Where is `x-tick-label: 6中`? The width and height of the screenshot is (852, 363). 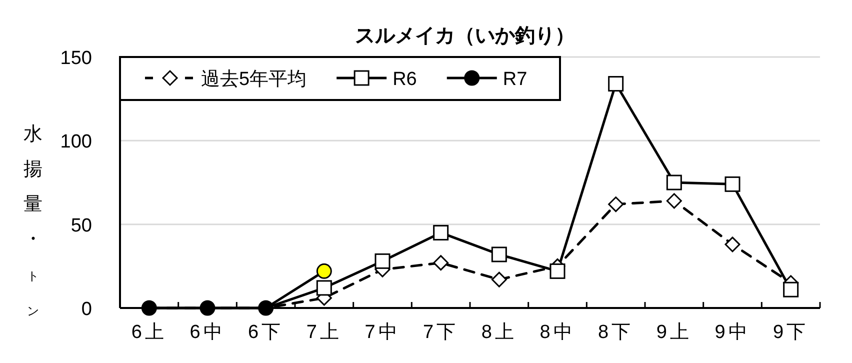 x-tick-label: 6中 is located at coordinates (208, 332).